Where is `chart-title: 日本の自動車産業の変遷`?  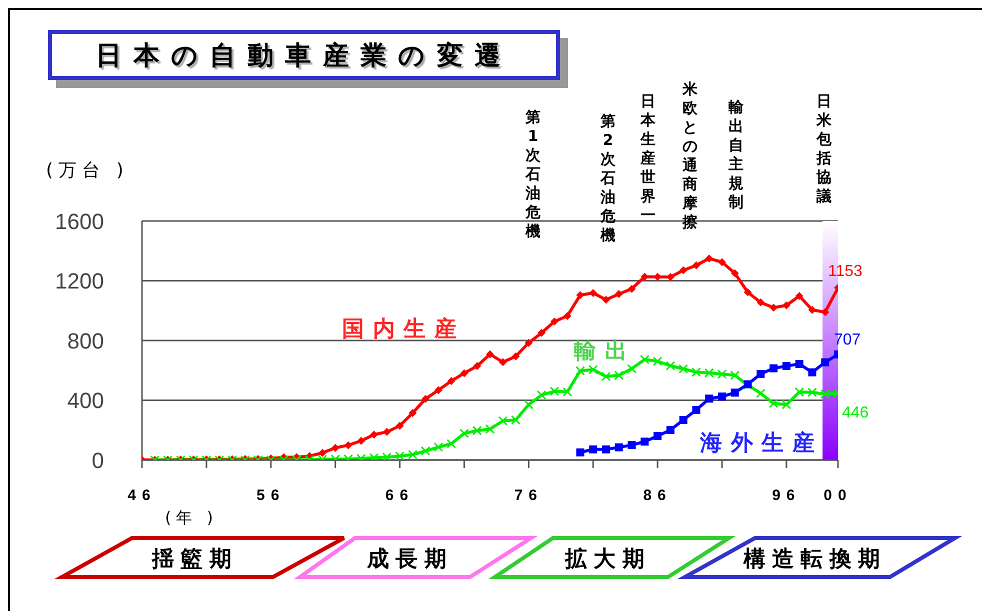 chart-title: 日本の自動車産業の変遷 is located at coordinates (304, 55).